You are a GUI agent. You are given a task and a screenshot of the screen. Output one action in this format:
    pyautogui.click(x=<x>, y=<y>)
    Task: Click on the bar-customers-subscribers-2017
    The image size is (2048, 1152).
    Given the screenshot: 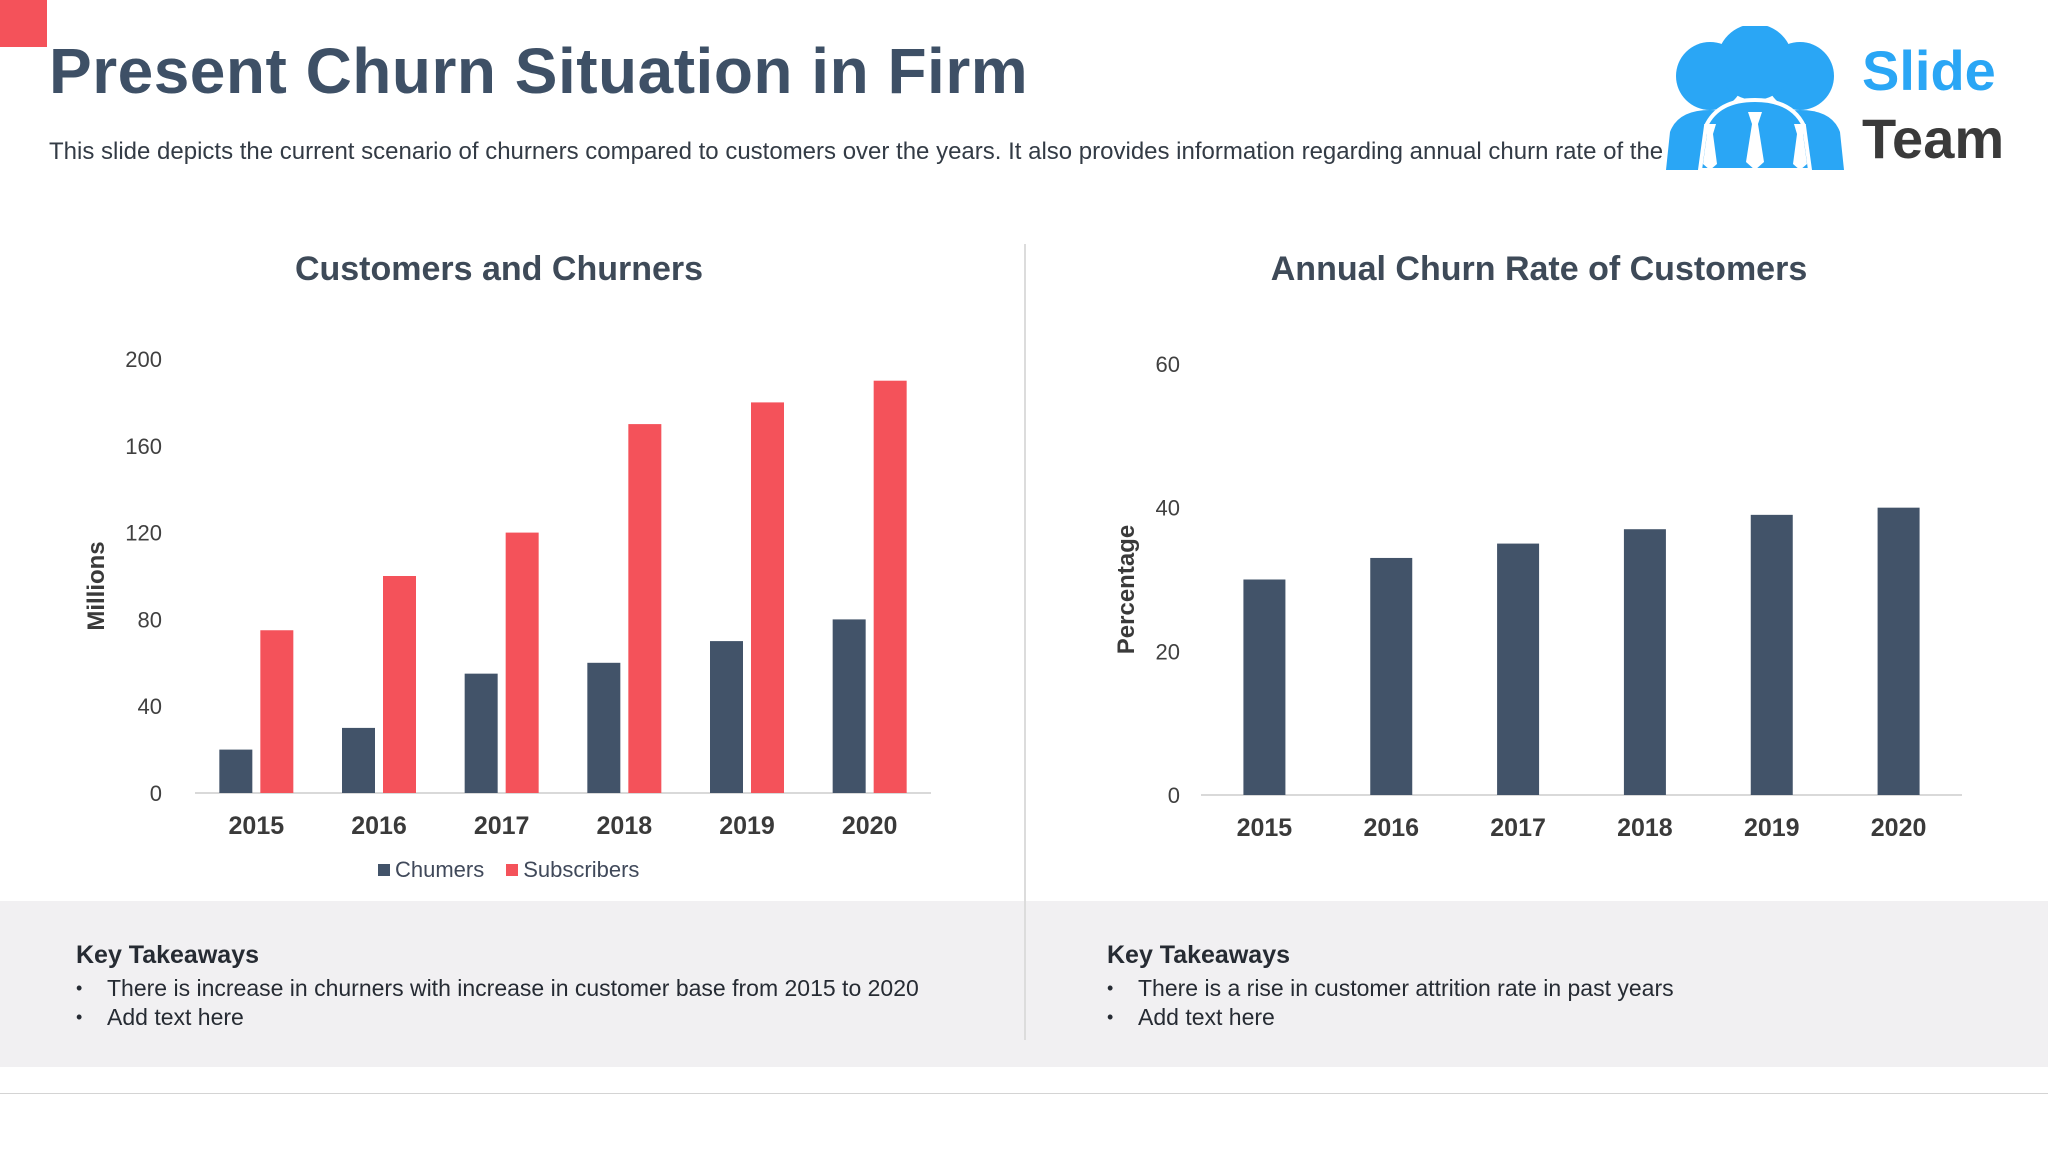 What is the action you would take?
    pyautogui.click(x=522, y=662)
    